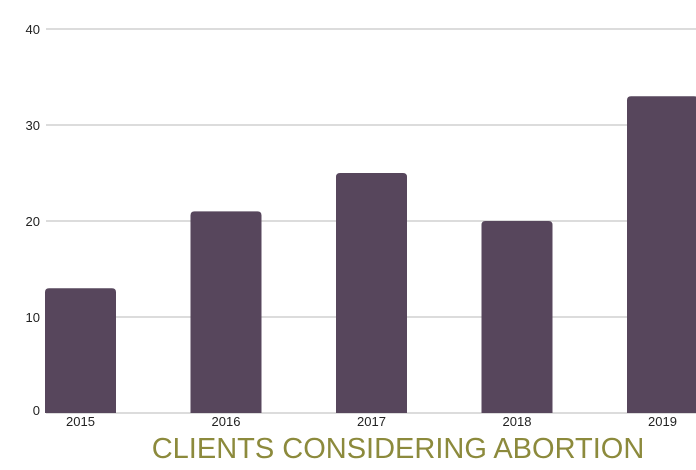 The height and width of the screenshot is (470, 696). What do you see at coordinates (398, 449) in the screenshot?
I see `chart-title: CLIENTS CONSIDERING ABORTION` at bounding box center [398, 449].